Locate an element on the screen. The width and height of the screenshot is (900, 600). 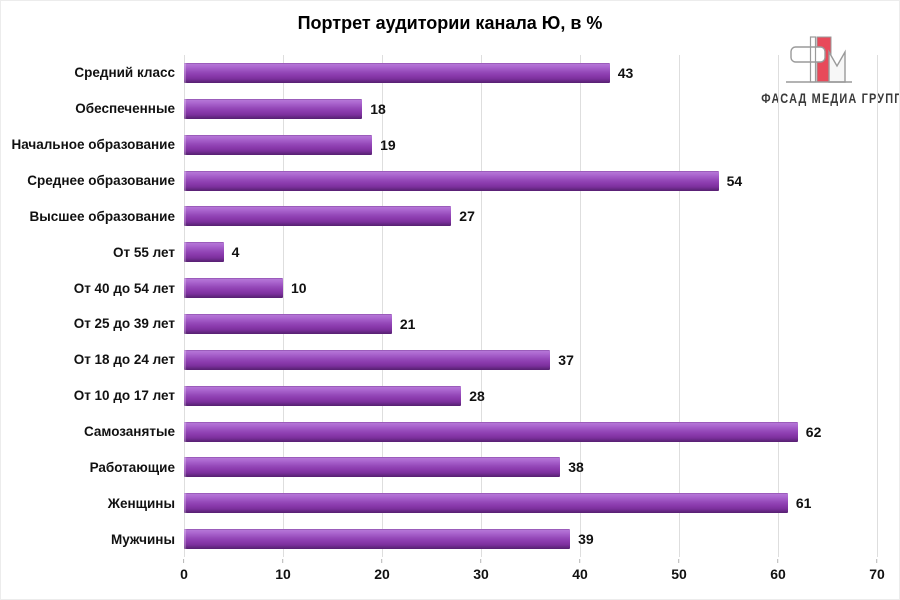
bar-track: 43 is located at coordinates (530, 73).